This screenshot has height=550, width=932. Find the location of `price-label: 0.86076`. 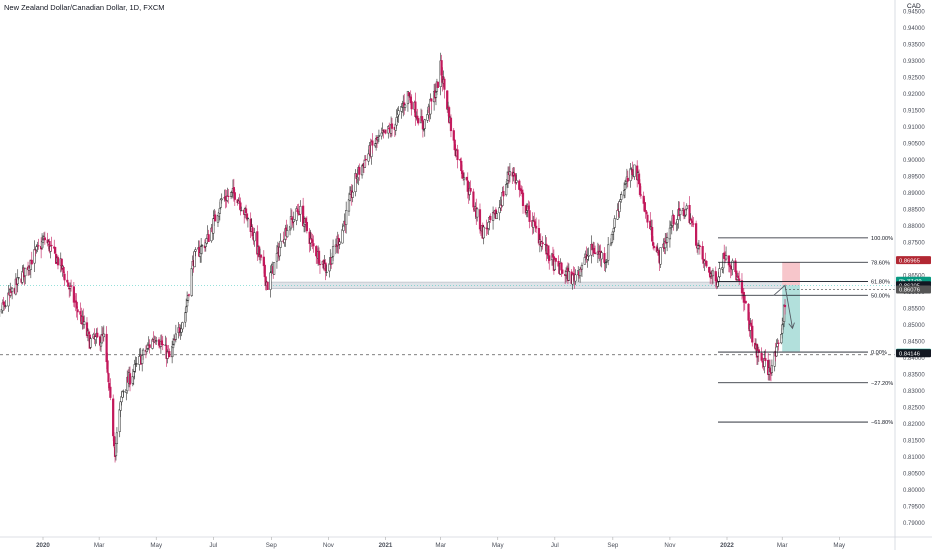

price-label: 0.86076 is located at coordinates (909, 291).